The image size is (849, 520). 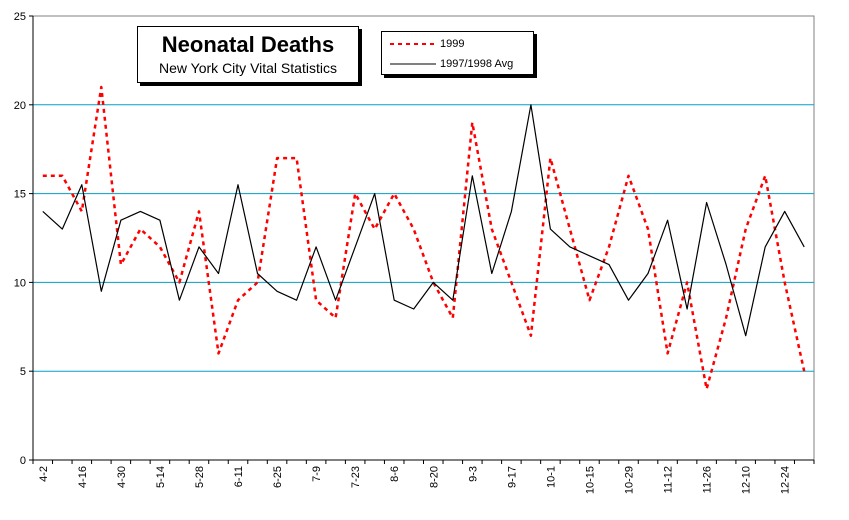 What do you see at coordinates (44, 474) in the screenshot?
I see `x-tick-label: 4-2` at bounding box center [44, 474].